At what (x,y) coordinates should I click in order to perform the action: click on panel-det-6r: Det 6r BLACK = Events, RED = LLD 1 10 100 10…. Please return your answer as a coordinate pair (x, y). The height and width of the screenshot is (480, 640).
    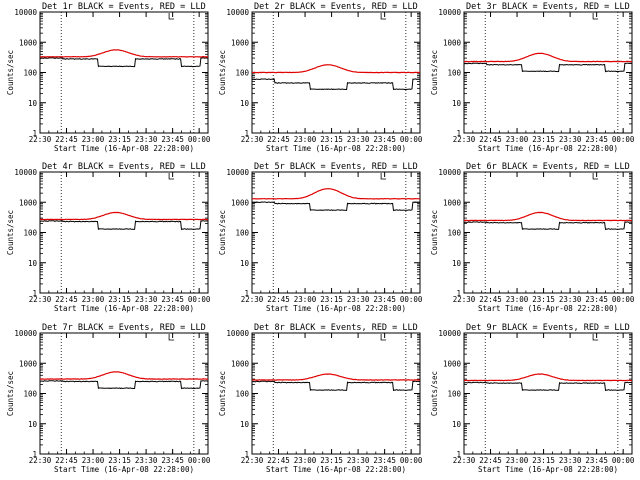
    Looking at the image, I should click on (532, 237).